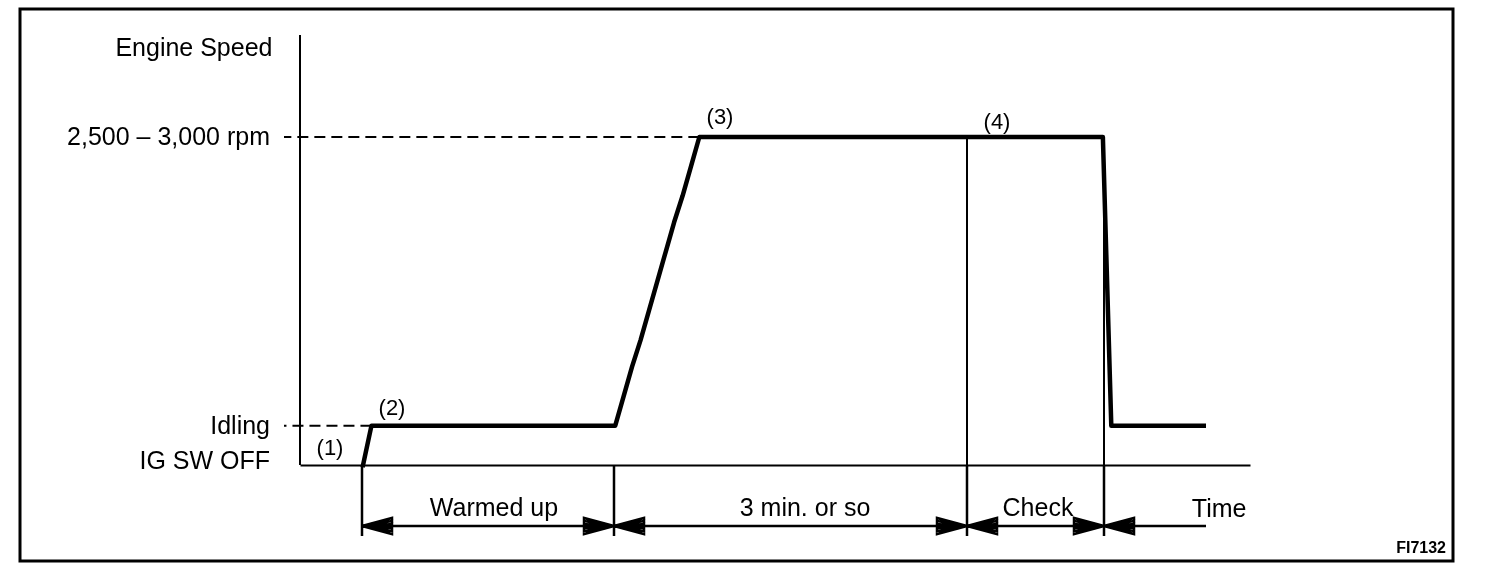 The width and height of the screenshot is (1504, 578). What do you see at coordinates (1038, 507) in the screenshot?
I see `text: Check` at bounding box center [1038, 507].